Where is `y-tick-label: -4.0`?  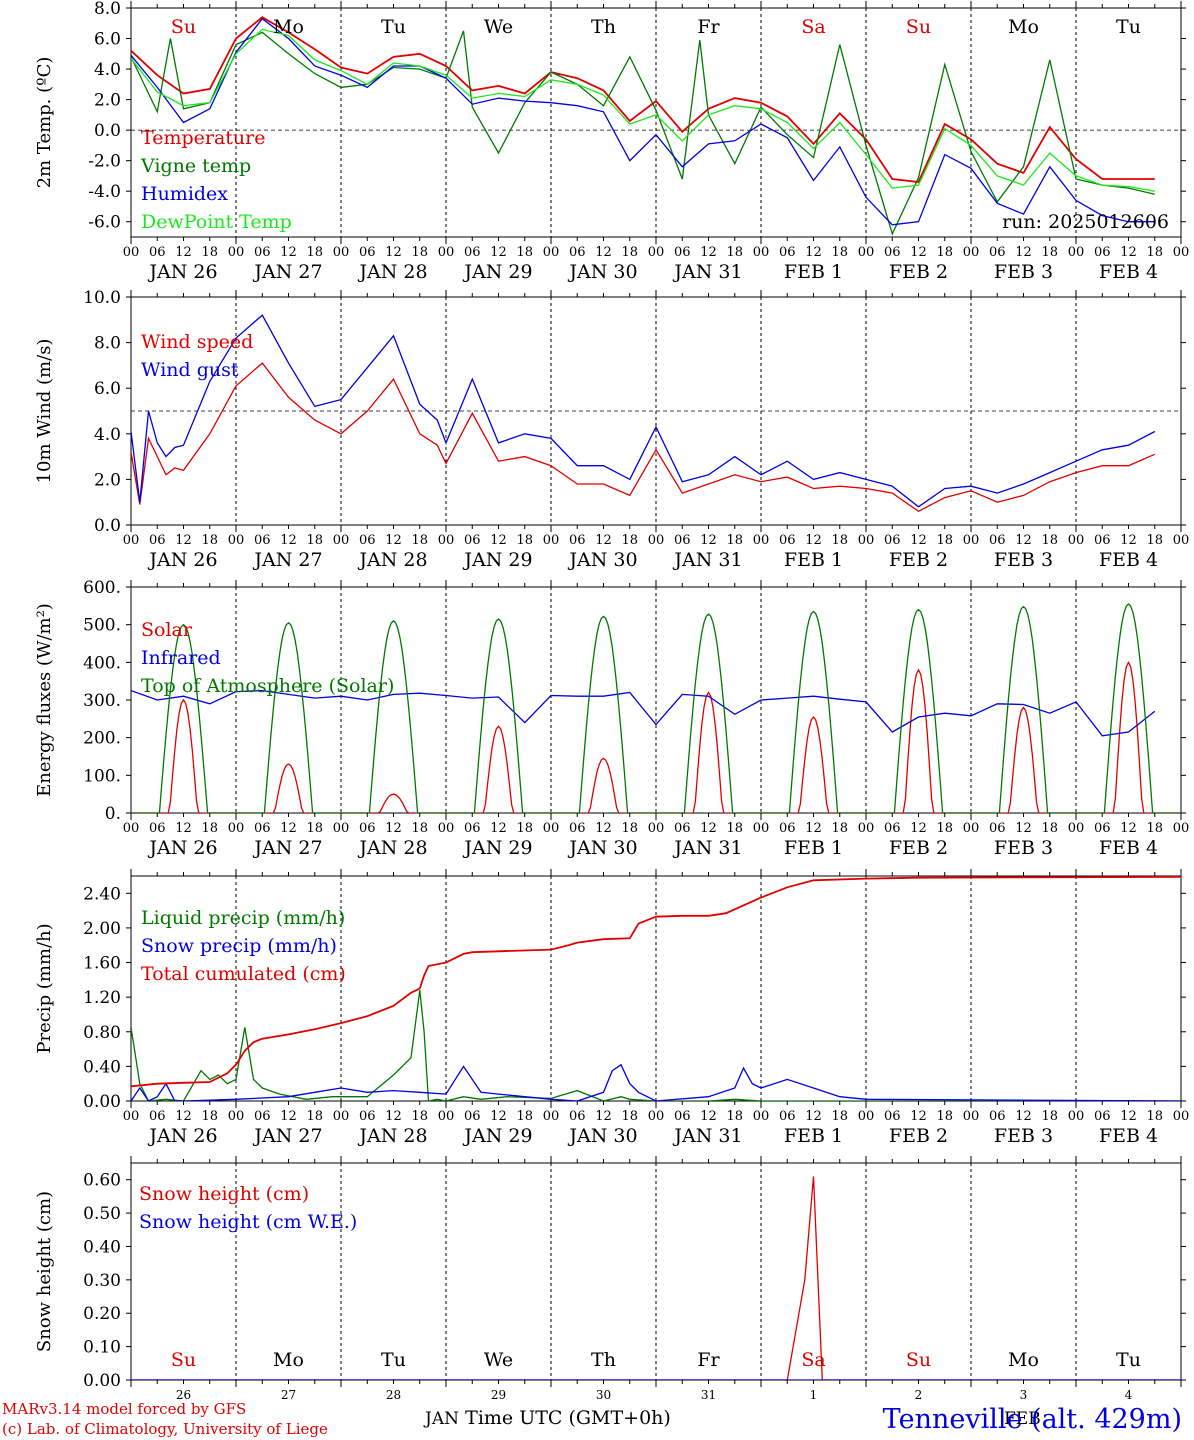 y-tick-label: -4.0 is located at coordinates (104, 192).